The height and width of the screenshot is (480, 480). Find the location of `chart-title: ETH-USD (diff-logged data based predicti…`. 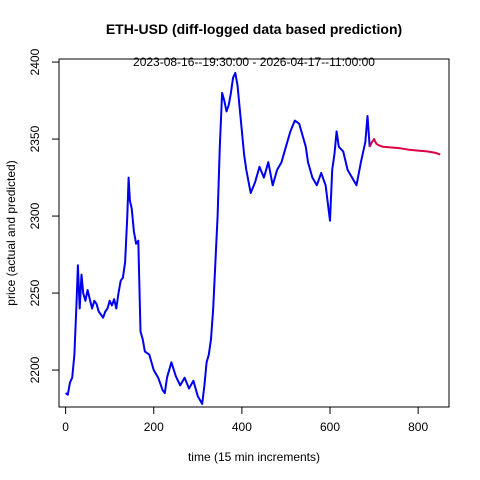

chart-title: ETH-USD (diff-logged data based predicti… is located at coordinates (254, 29).